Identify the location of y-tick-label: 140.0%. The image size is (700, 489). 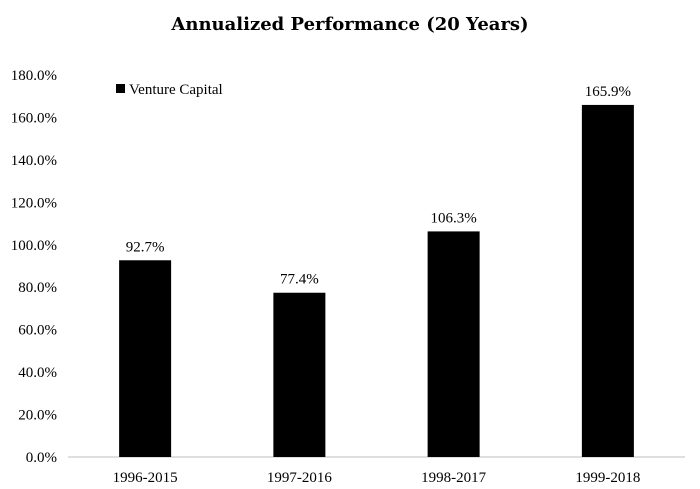
(34, 161).